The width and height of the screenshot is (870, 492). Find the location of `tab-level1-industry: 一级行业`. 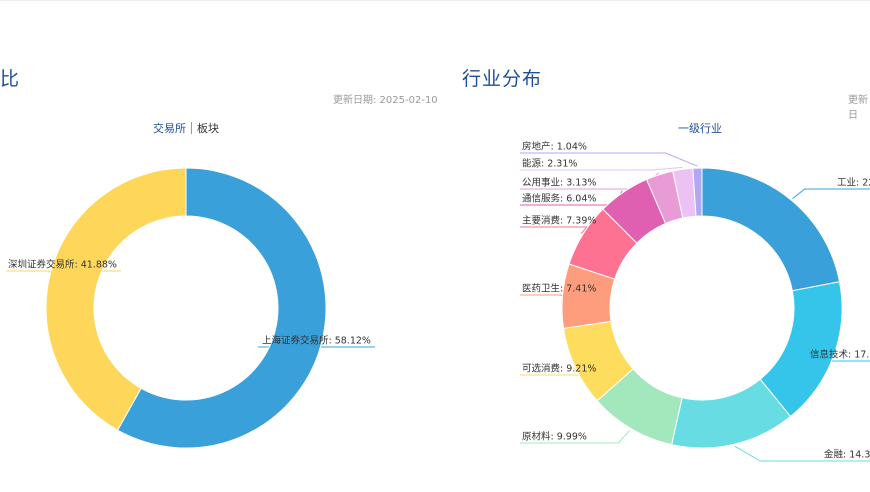

tab-level1-industry: 一级行业 is located at coordinates (700, 128).